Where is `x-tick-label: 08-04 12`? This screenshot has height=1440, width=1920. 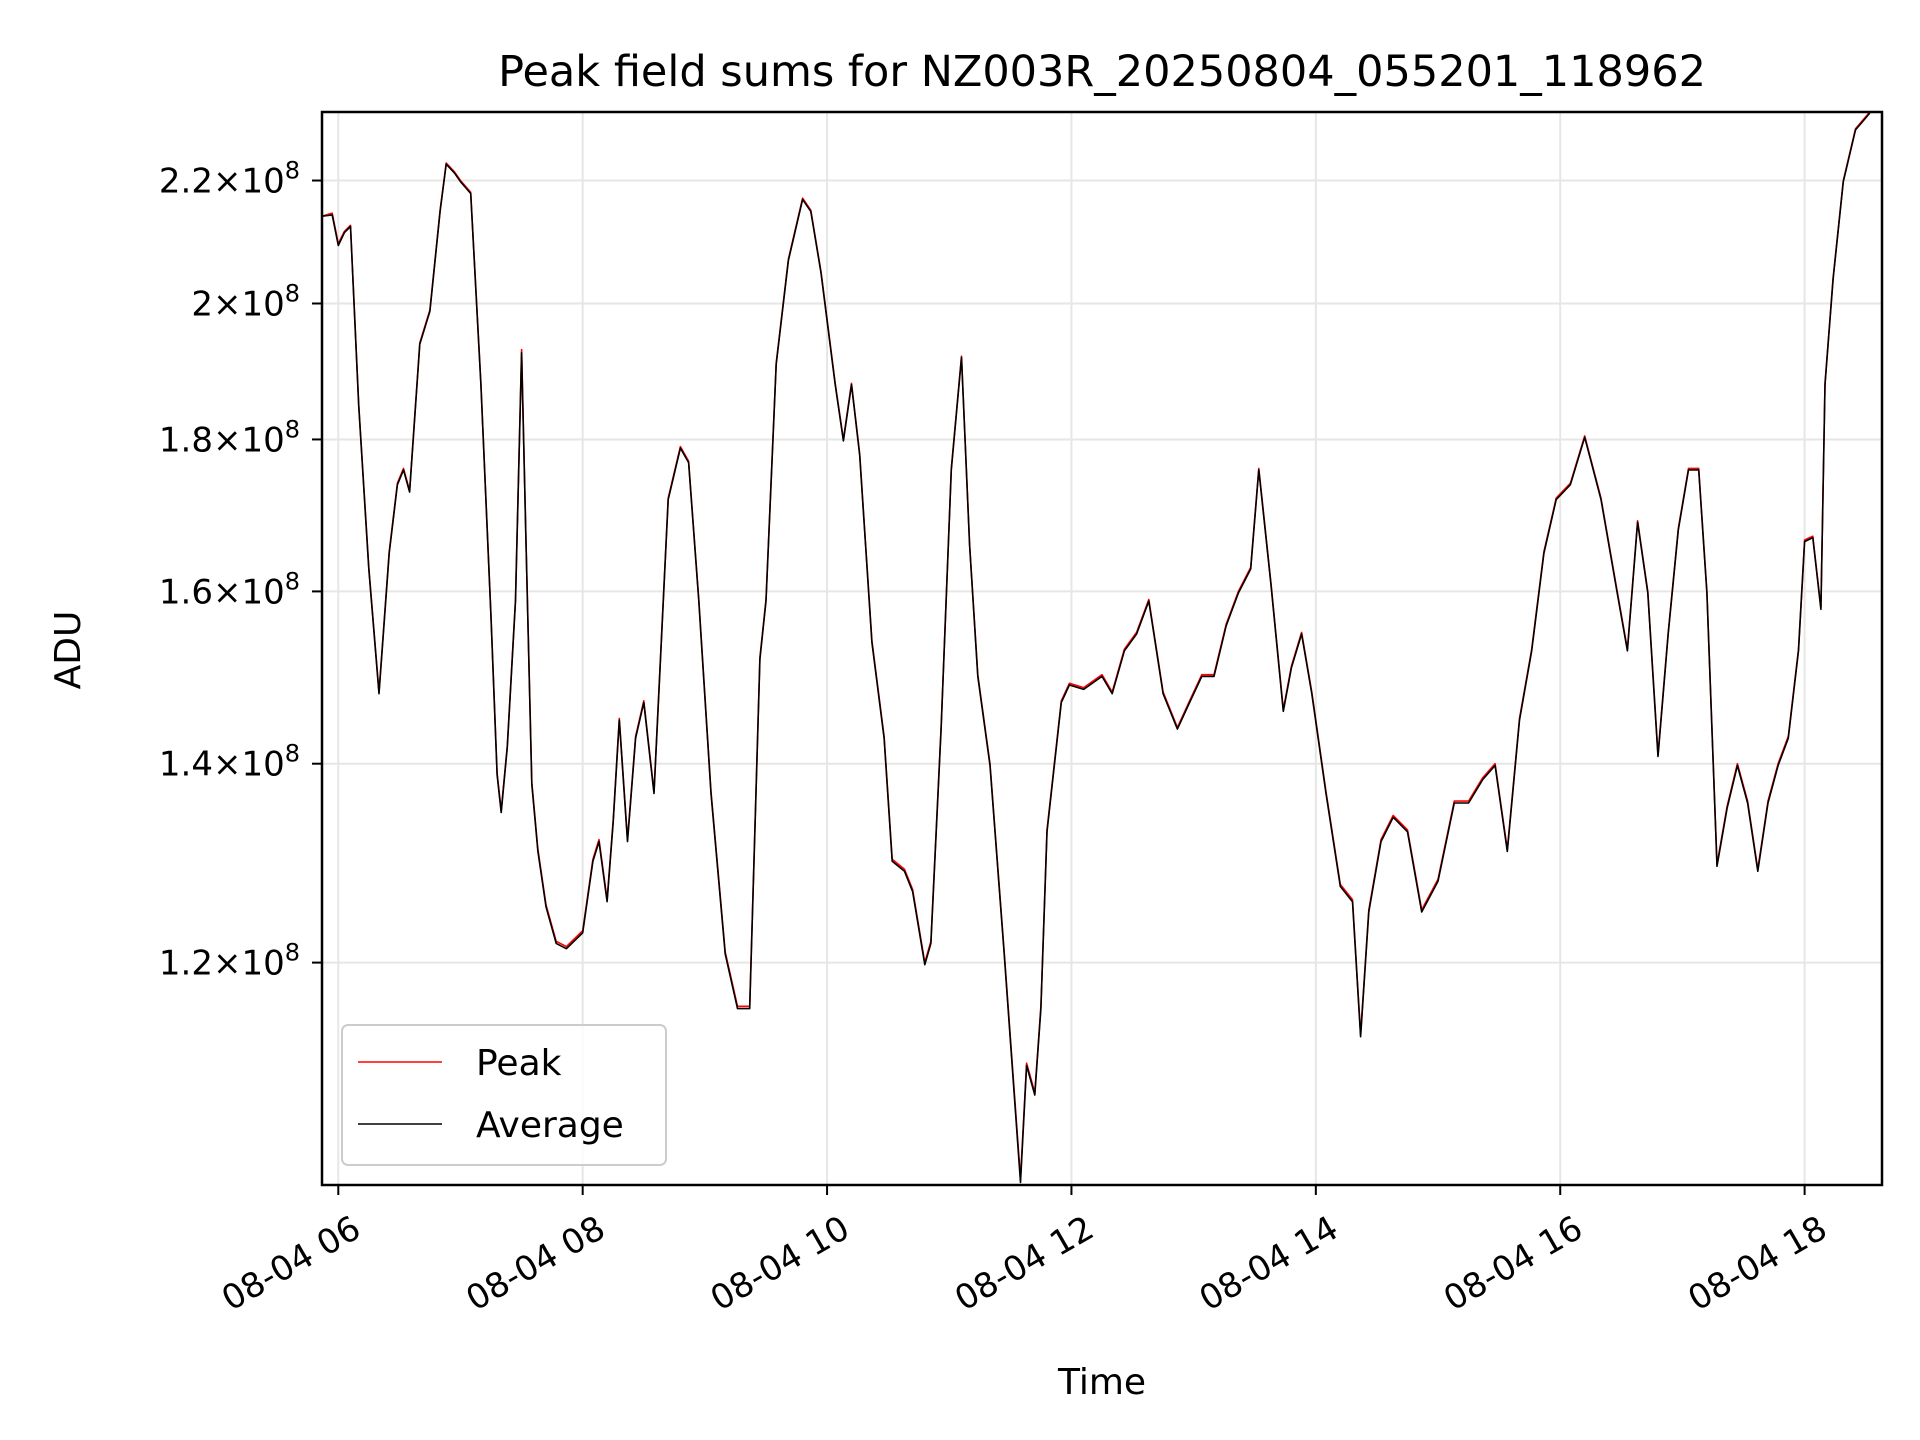
x-tick-label: 08-04 12 is located at coordinates (1024, 1263).